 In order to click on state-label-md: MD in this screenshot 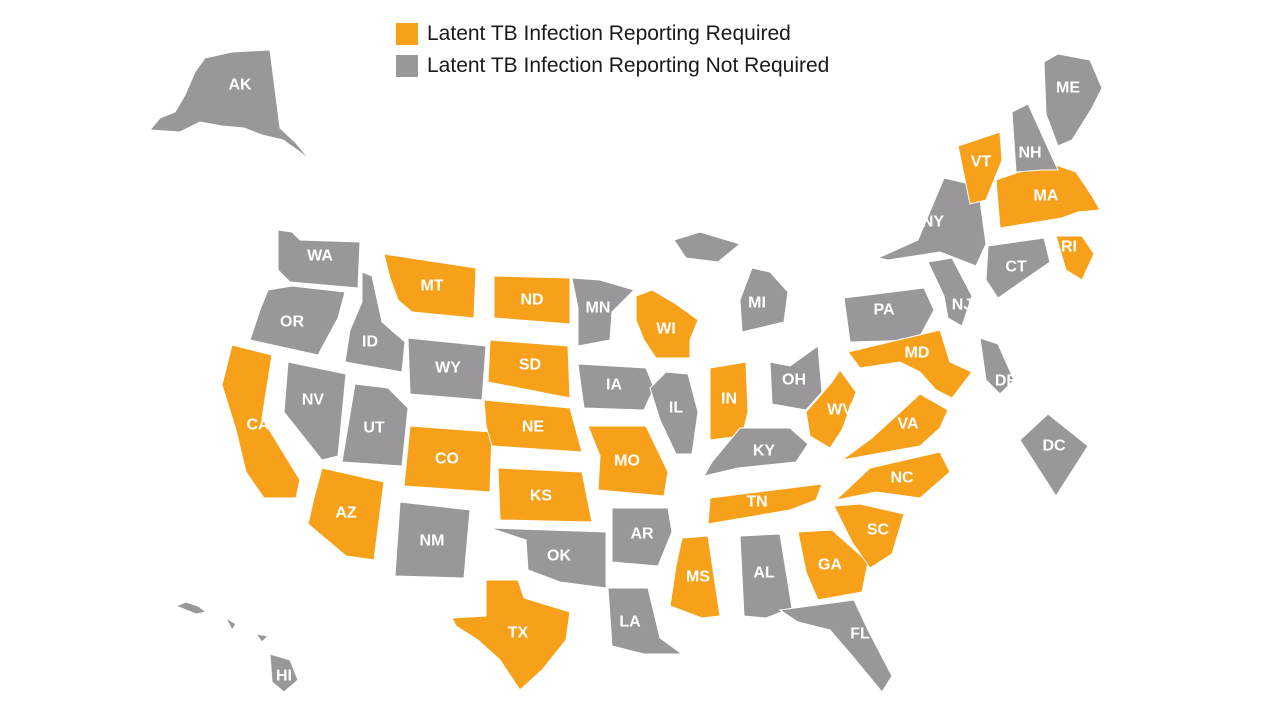, I will do `click(917, 353)`.